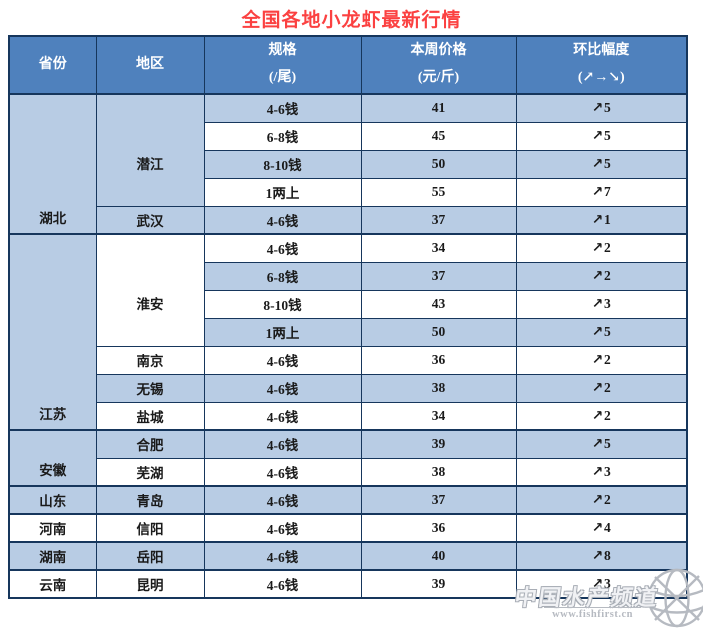 Image resolution: width=703 pixels, height=630 pixels. I want to click on region-cell: 淮安, so click(150, 290).